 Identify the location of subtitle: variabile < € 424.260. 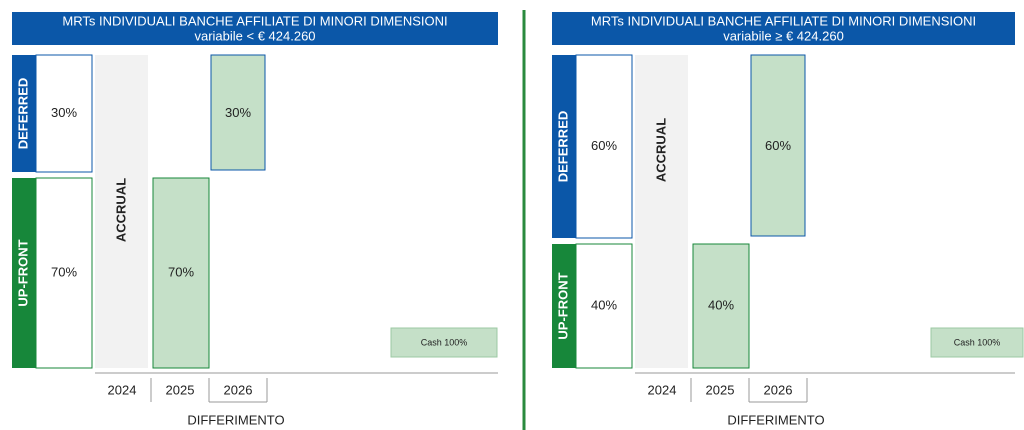
(254, 35).